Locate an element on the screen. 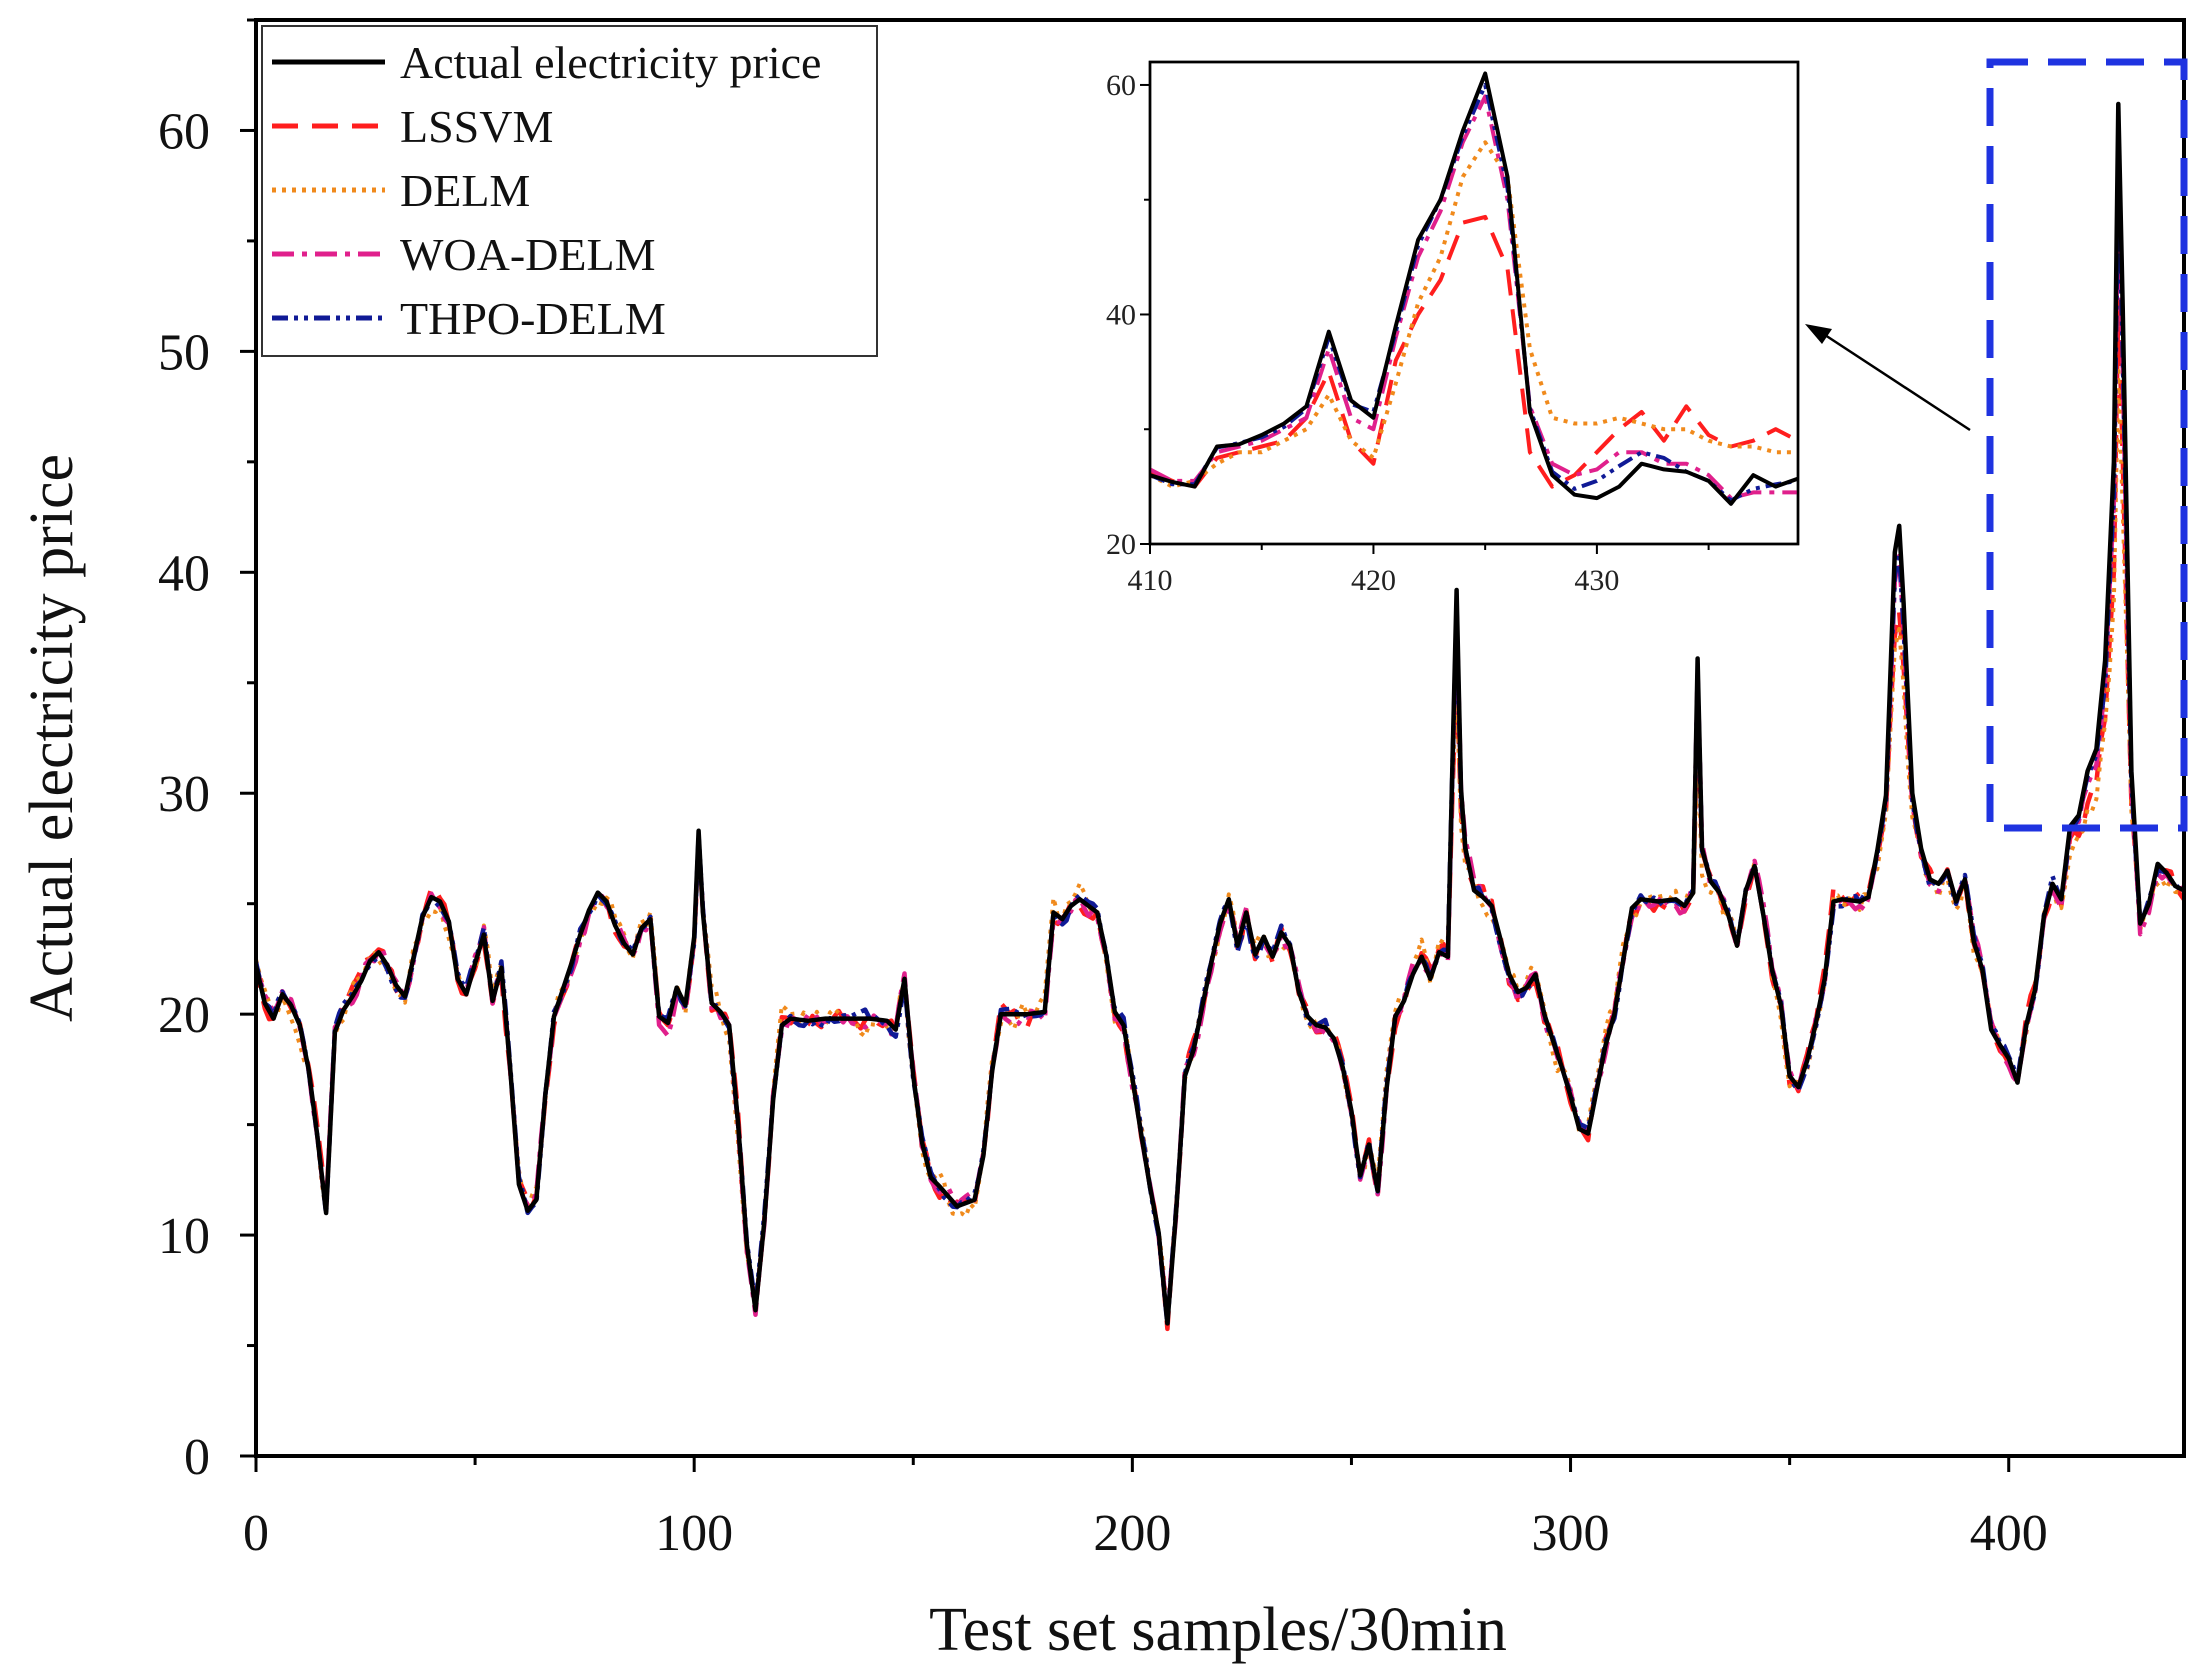 The height and width of the screenshot is (1679, 2204). inset-frame is located at coordinates (1474, 303).